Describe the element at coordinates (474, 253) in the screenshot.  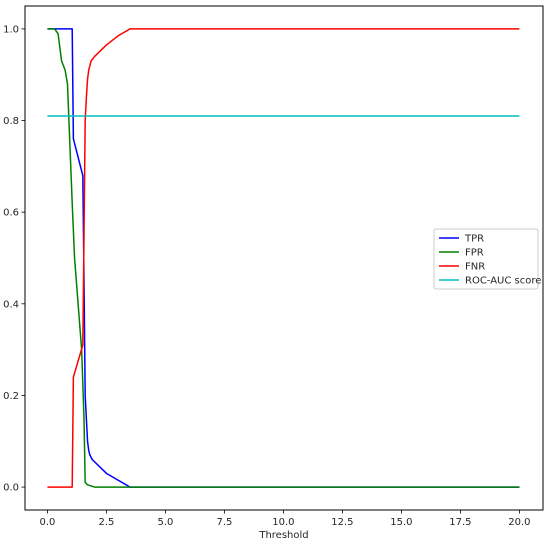
I see `legend-label-fpr: FPR` at that location.